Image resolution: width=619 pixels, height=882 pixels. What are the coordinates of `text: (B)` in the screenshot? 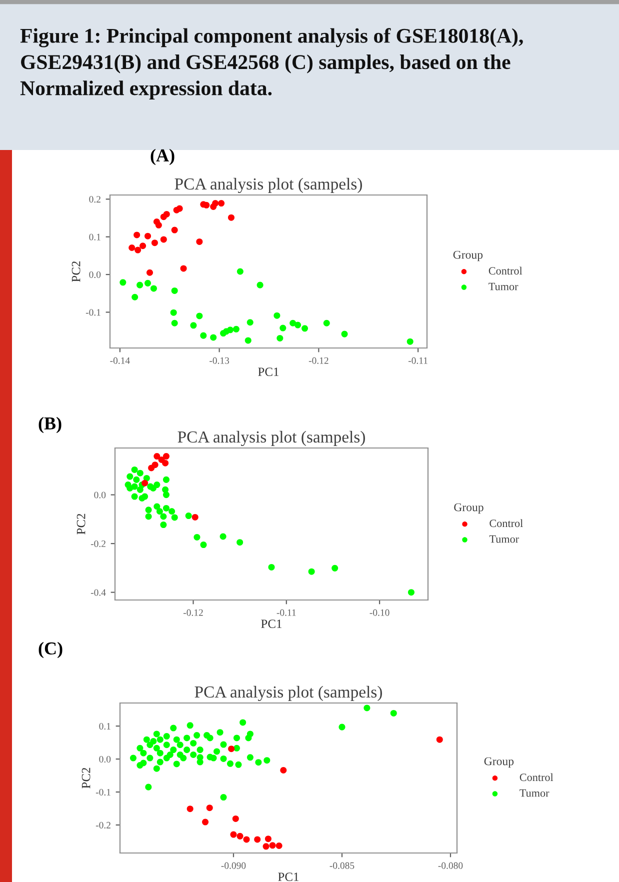 It's located at (50, 425).